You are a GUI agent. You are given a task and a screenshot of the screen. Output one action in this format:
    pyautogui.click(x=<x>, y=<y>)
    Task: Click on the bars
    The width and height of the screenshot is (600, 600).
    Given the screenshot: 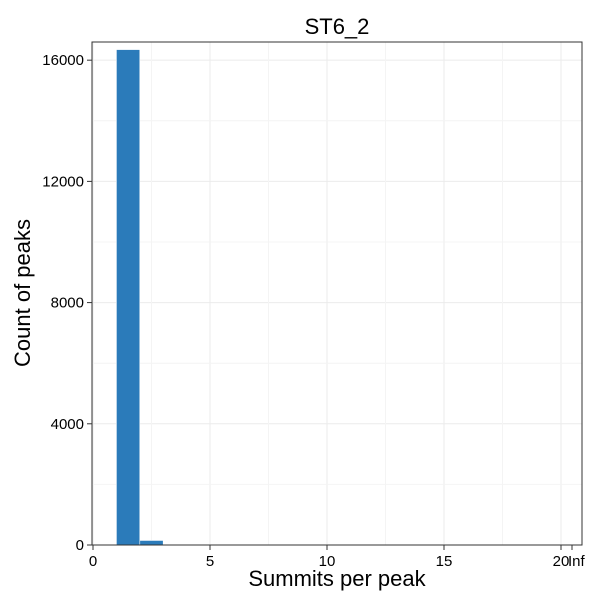 What is the action you would take?
    pyautogui.click(x=140, y=297)
    